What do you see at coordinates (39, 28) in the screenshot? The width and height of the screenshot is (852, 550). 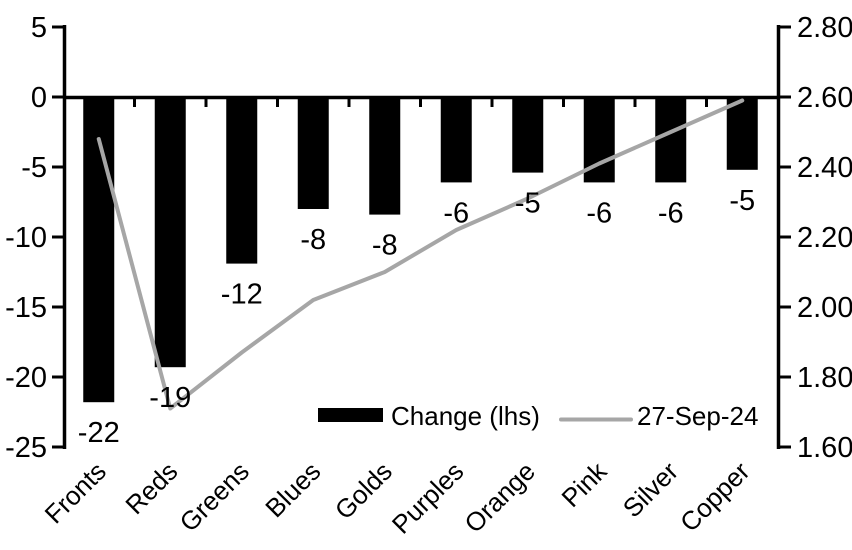 I see `y-axis-left-tick-label: 5` at bounding box center [39, 28].